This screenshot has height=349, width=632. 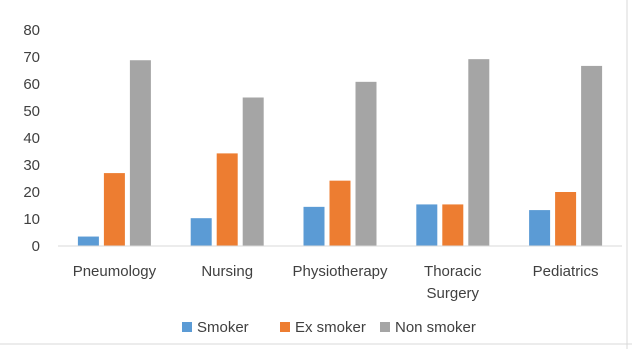 I want to click on legend-label: Smoker, so click(x=223, y=327).